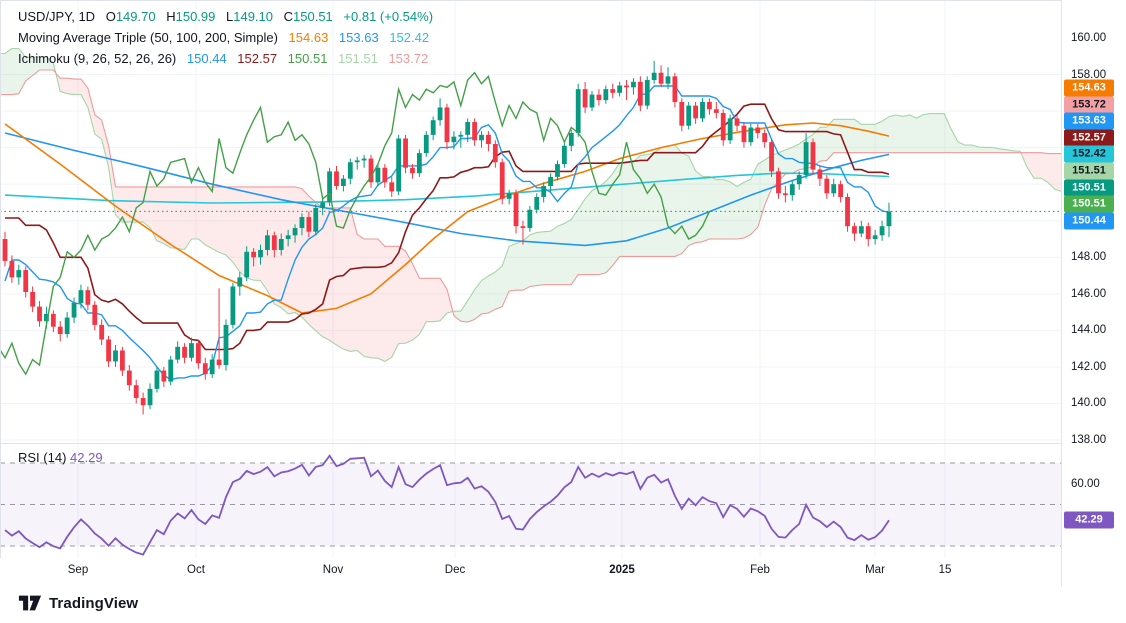 This screenshot has height=623, width=1126. Describe the element at coordinates (388, 16) in the screenshot. I see `change-value: +0.81 (+0.54%)` at that location.